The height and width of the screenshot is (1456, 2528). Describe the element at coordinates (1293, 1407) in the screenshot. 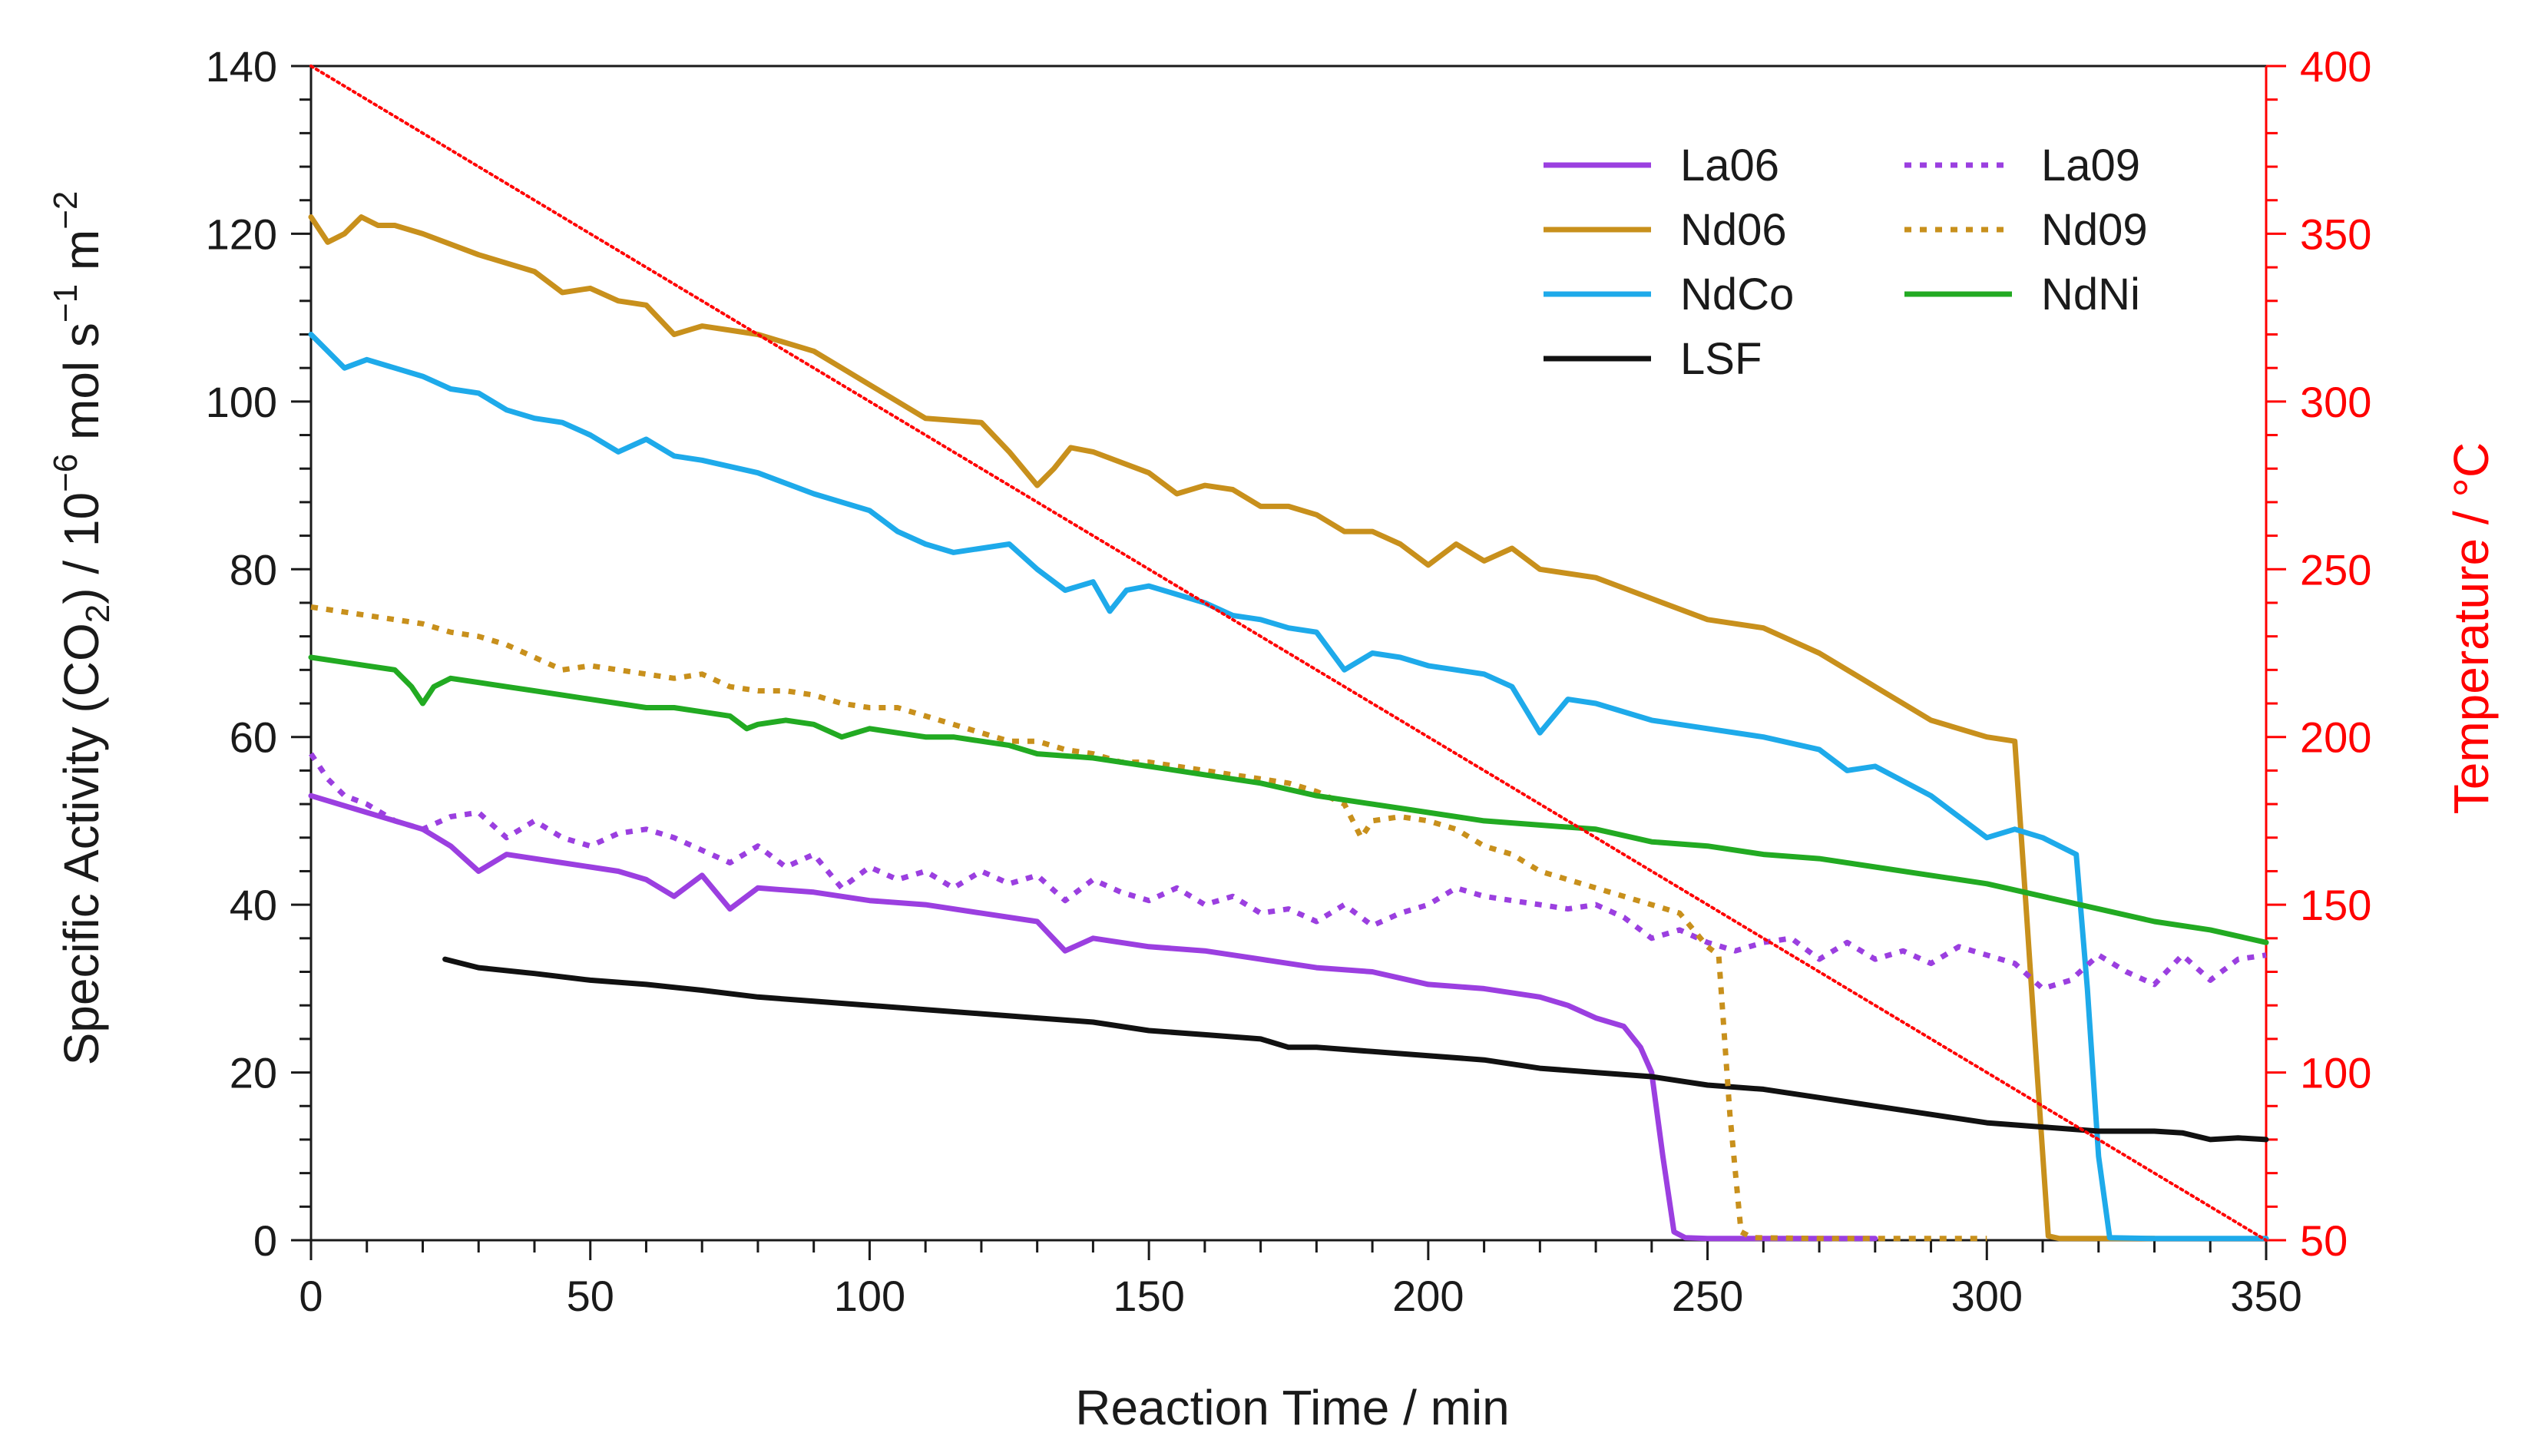

I see `x-axis-title: Reaction Time / min` at that location.